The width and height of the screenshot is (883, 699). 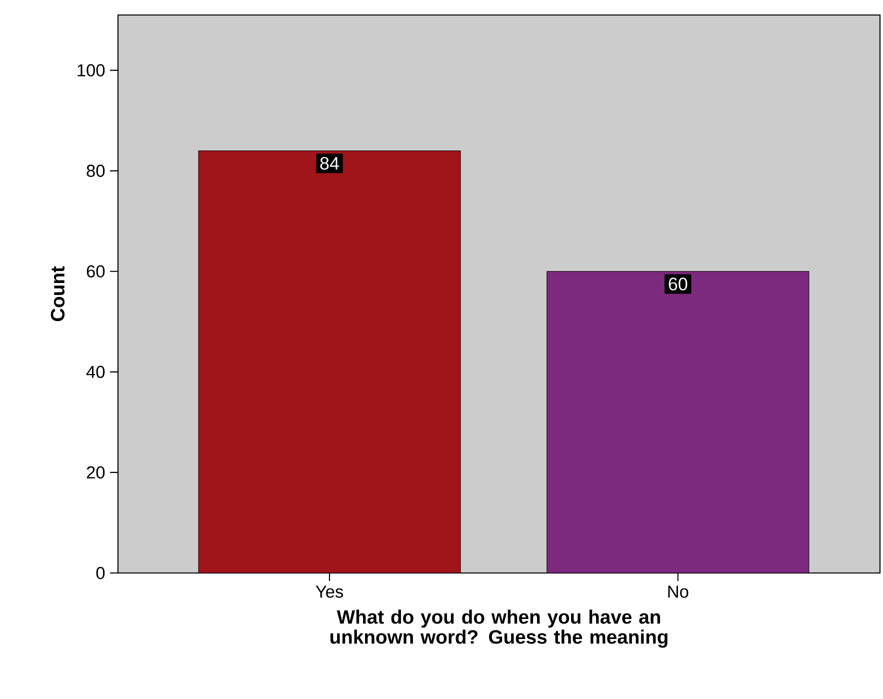 I want to click on x-axis-title: What do you do when you have an unknown word? Guess the meaning, so click(x=499, y=629).